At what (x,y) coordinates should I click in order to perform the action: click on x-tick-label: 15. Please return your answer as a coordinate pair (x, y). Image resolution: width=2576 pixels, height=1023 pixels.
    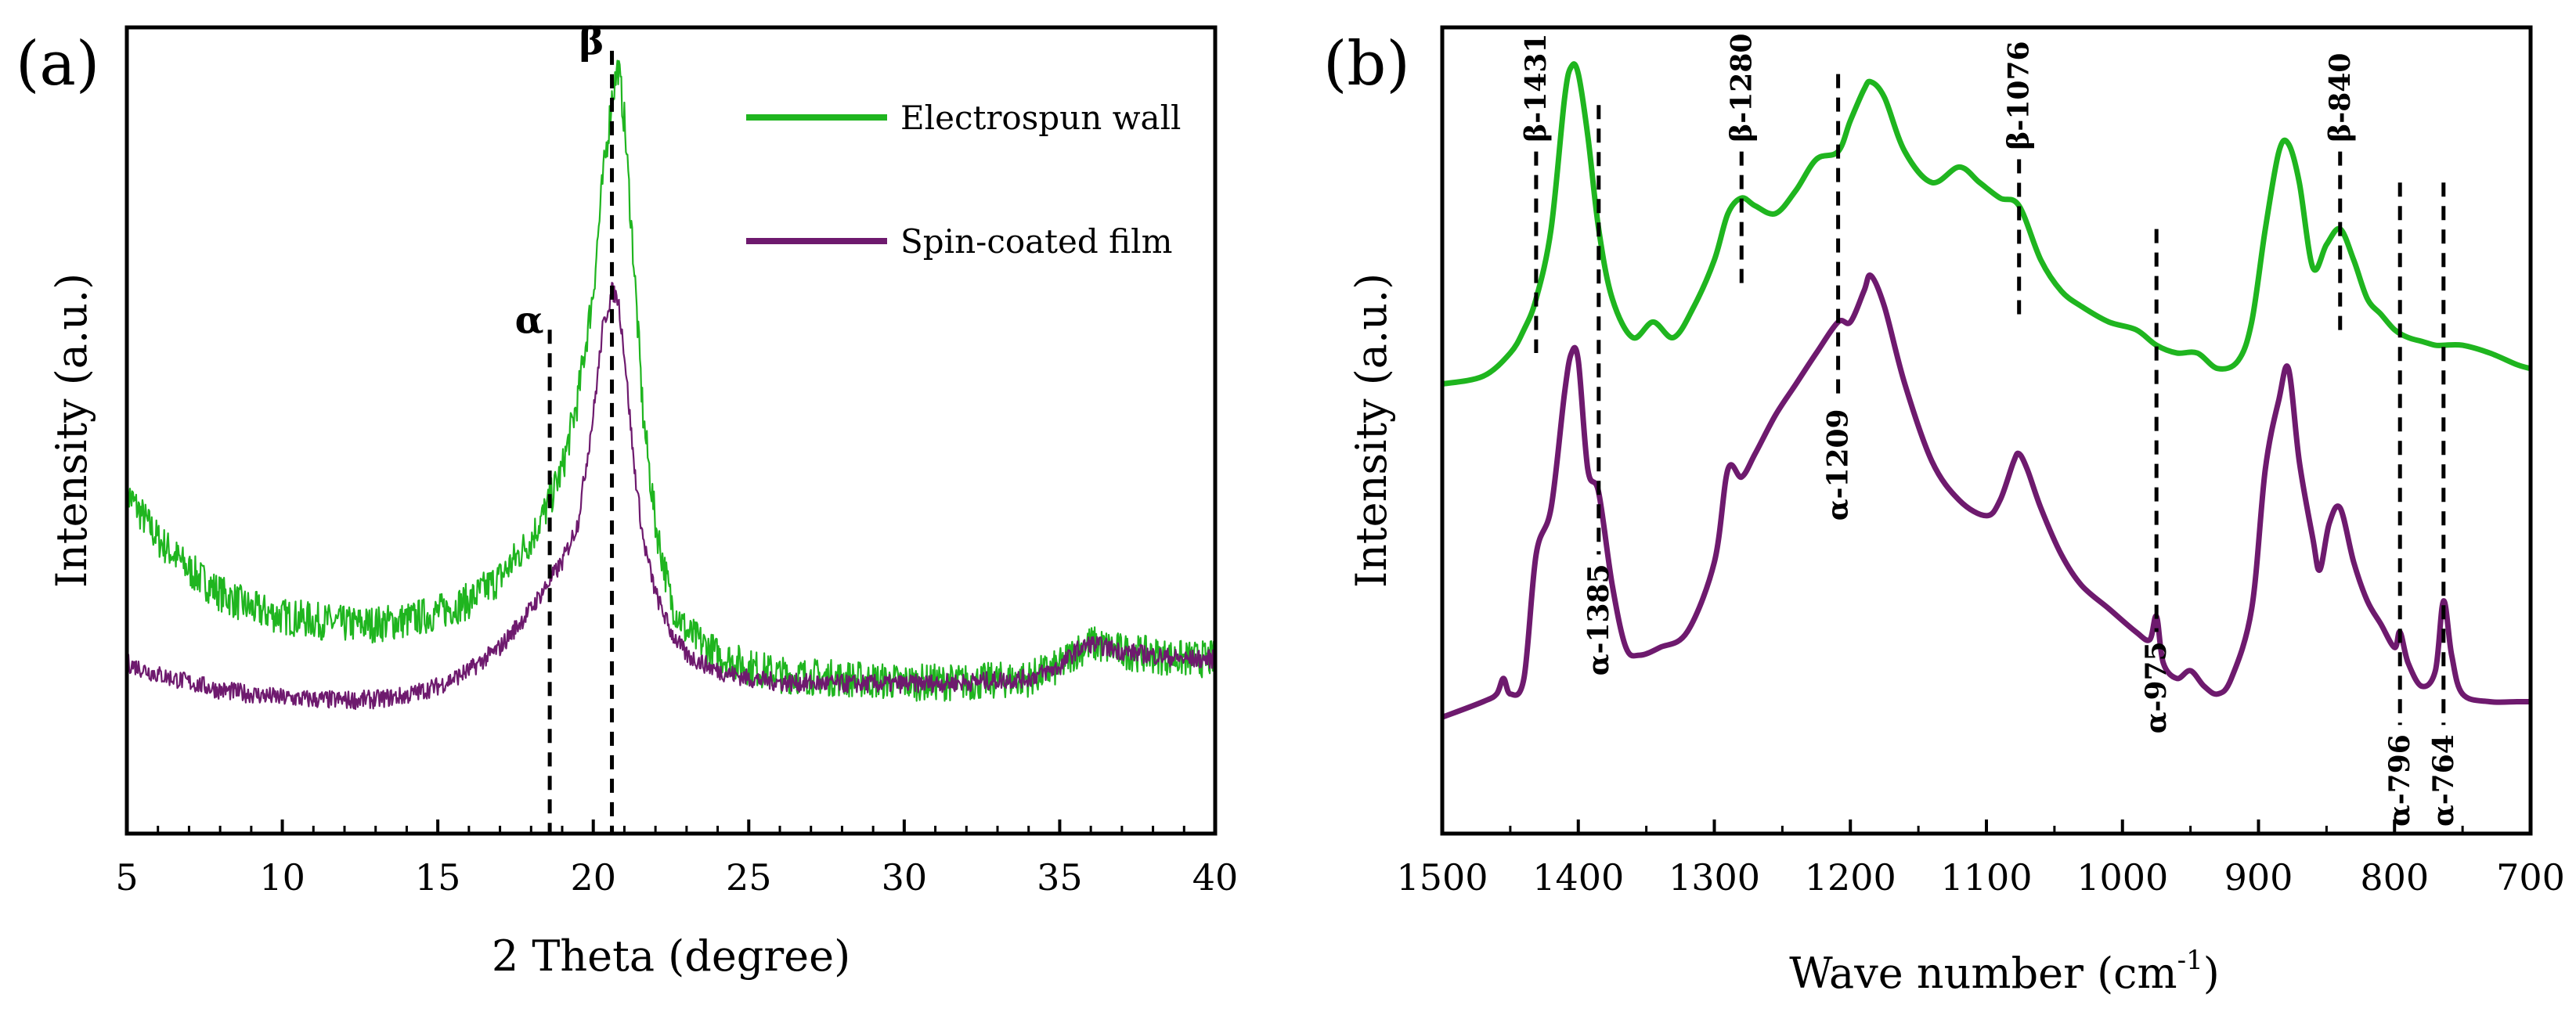
    Looking at the image, I should click on (438, 877).